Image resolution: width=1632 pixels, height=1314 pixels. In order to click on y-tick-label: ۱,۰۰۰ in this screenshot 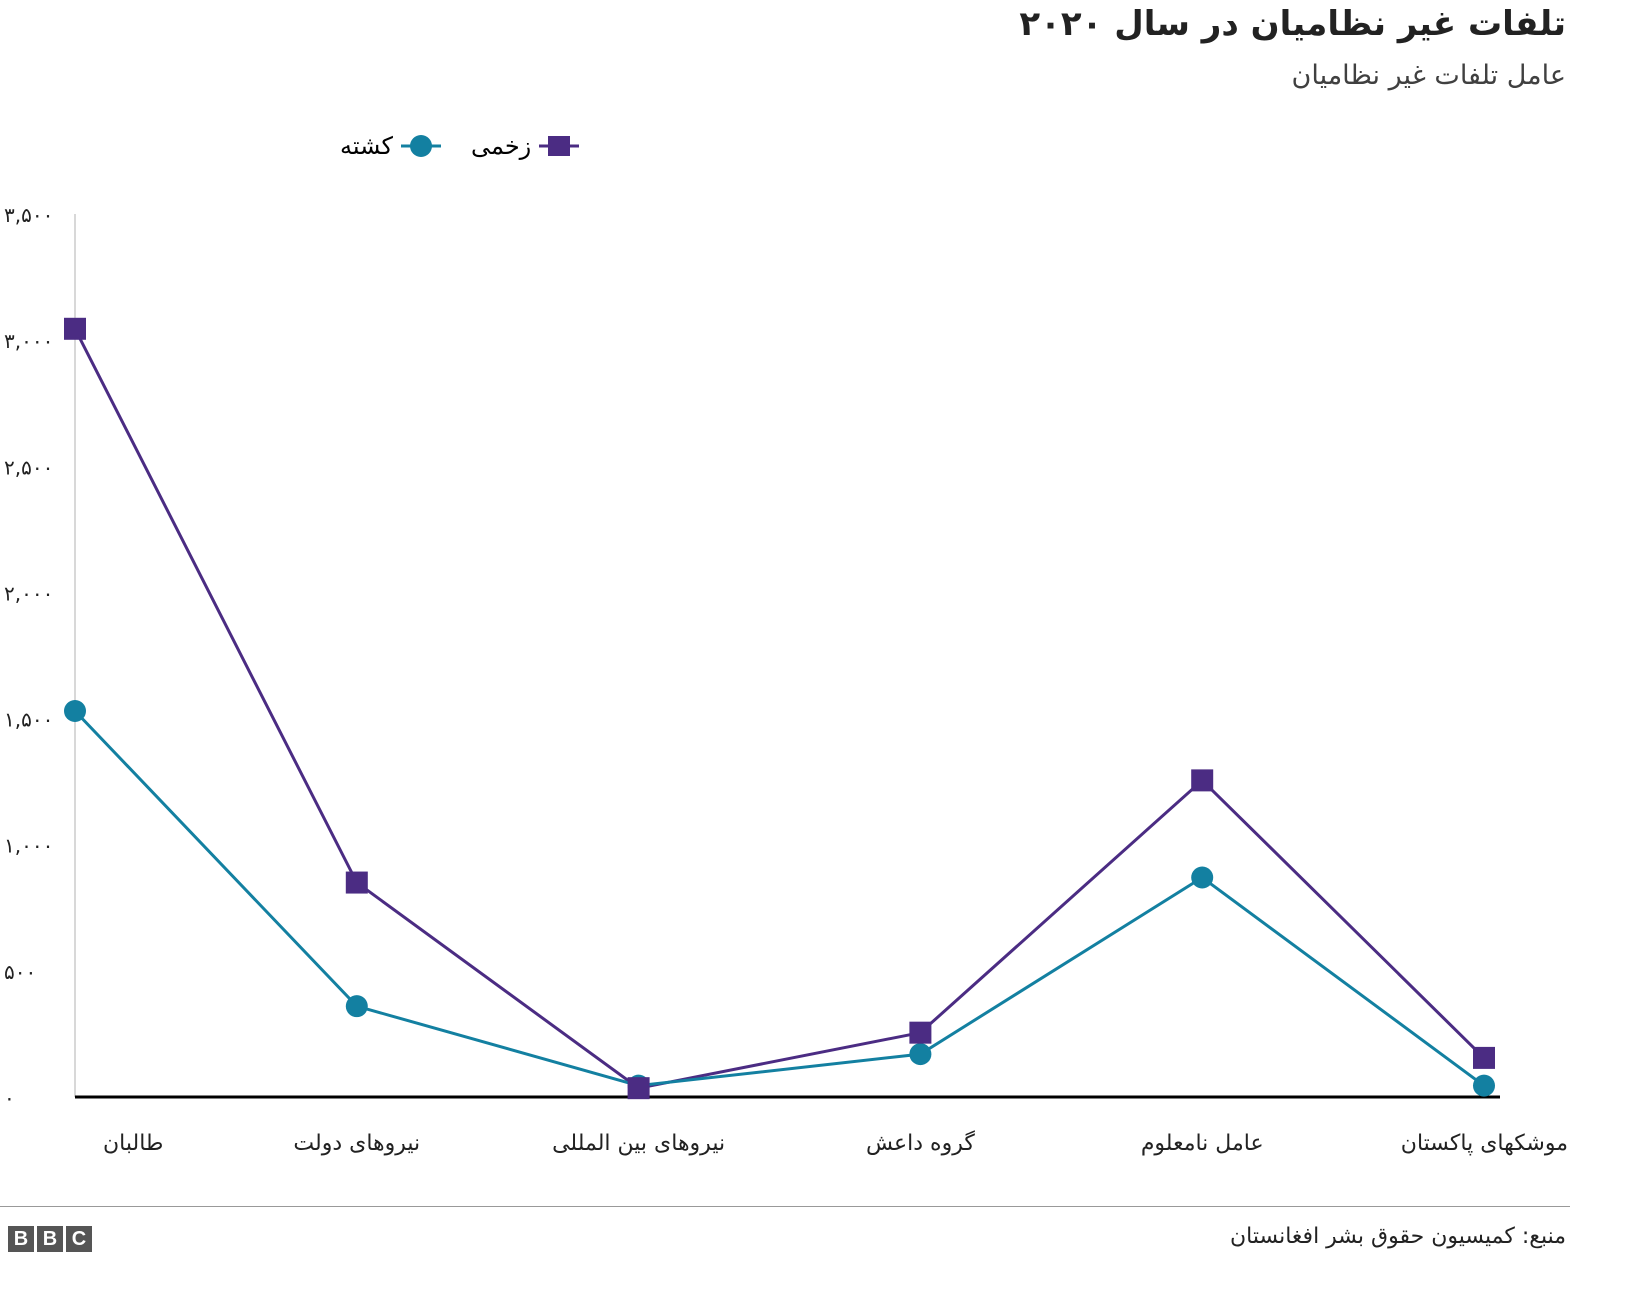, I will do `click(28, 846)`.